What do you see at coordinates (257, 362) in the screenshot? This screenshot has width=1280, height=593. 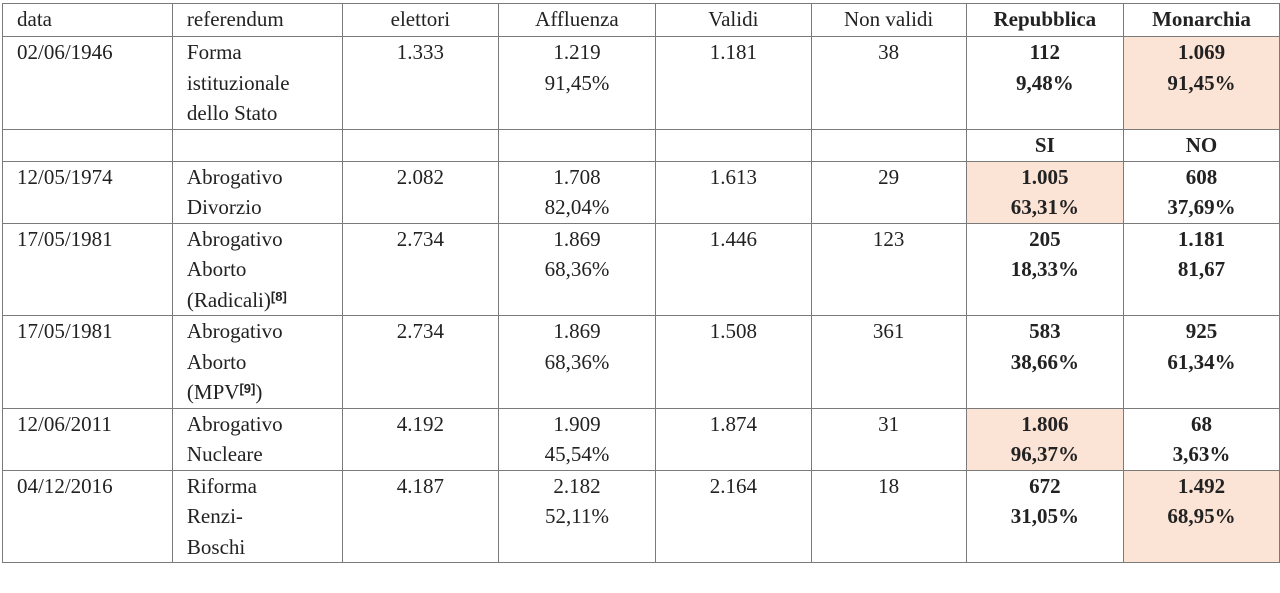 I see `referendum-cell: Abrogativo Aborto (MPV[9])` at bounding box center [257, 362].